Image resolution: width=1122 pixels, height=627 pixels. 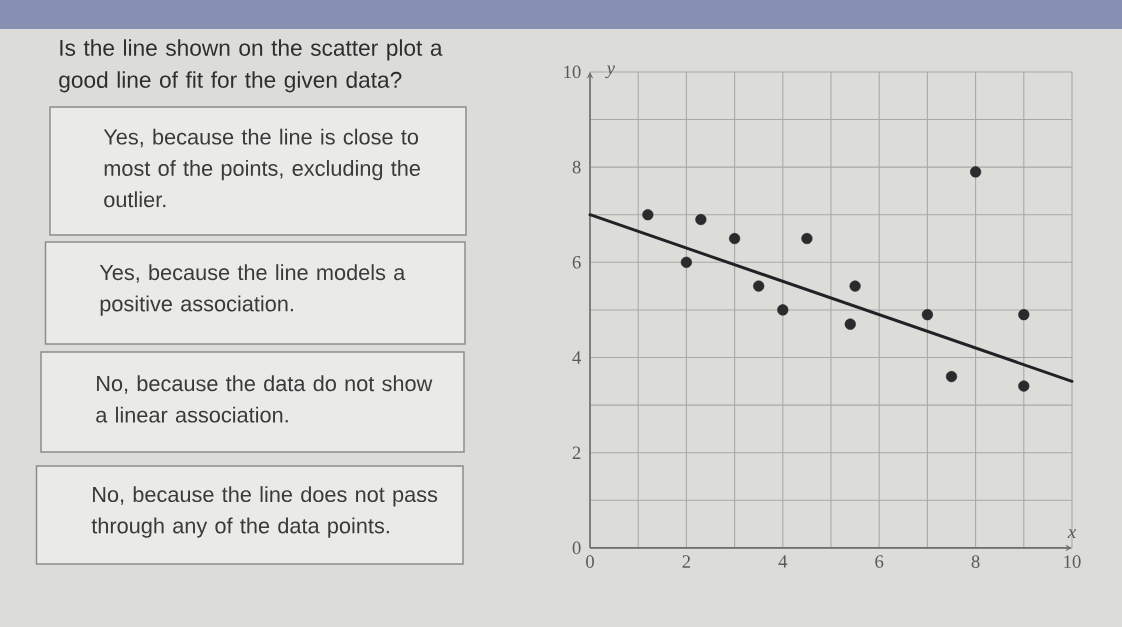 What do you see at coordinates (1072, 561) in the screenshot?
I see `x-tick-label: 10` at bounding box center [1072, 561].